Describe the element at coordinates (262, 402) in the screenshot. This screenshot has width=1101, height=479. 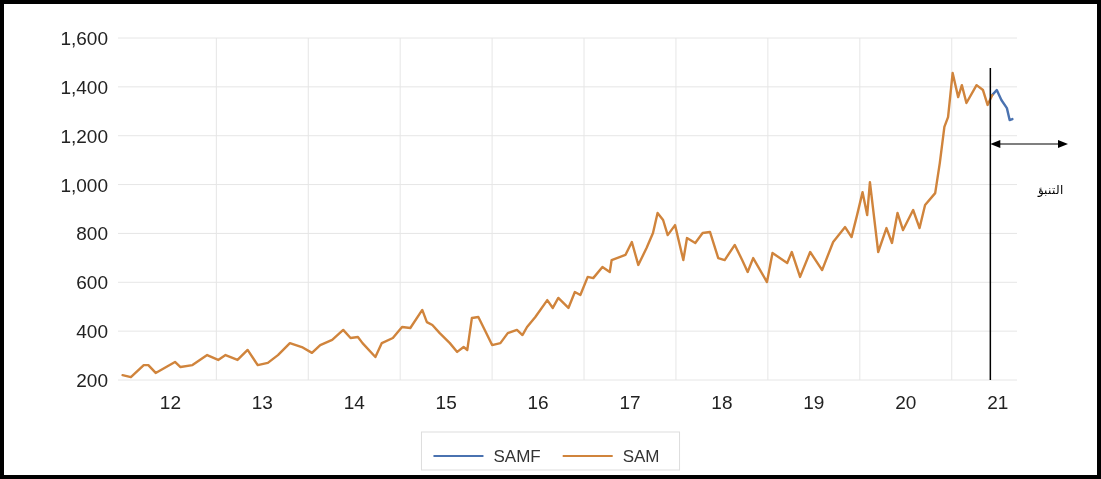
I see `x-tick-label: 13` at that location.